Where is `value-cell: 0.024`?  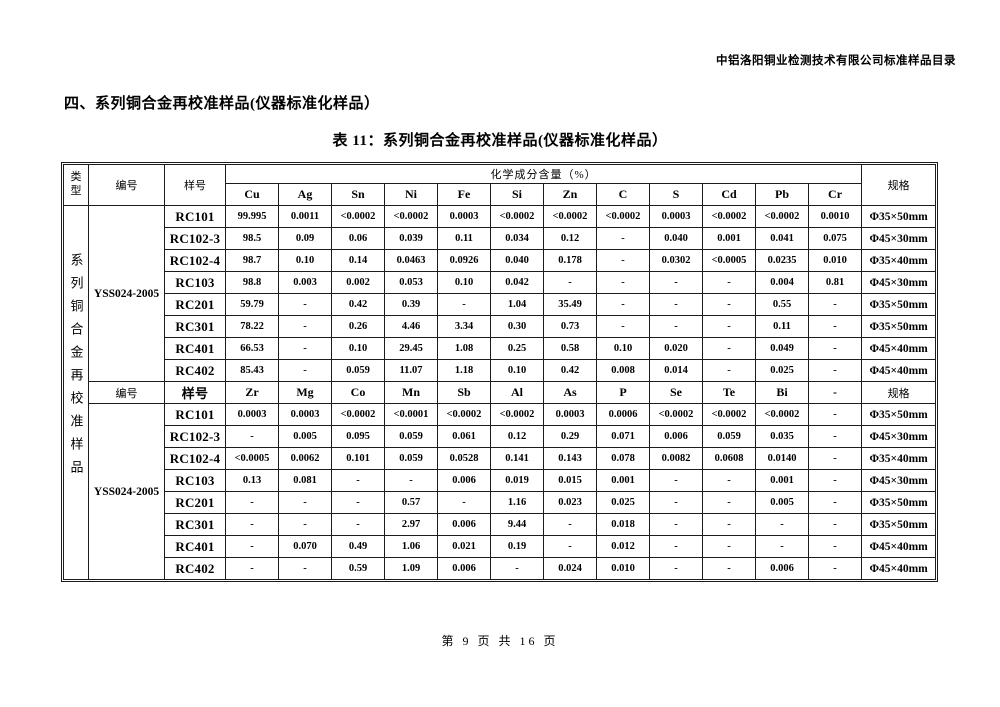 value-cell: 0.024 is located at coordinates (570, 568).